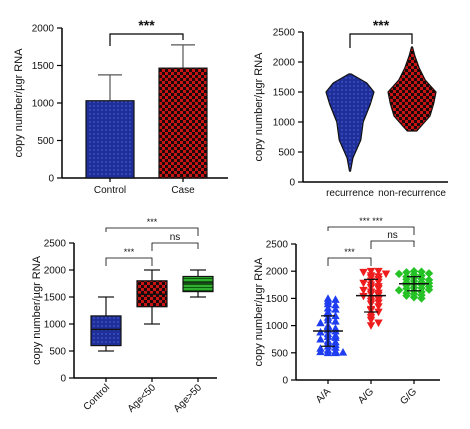 Image resolution: width=470 pixels, height=429 pixels. I want to click on x-tick-label: Age>50, so click(188, 398).